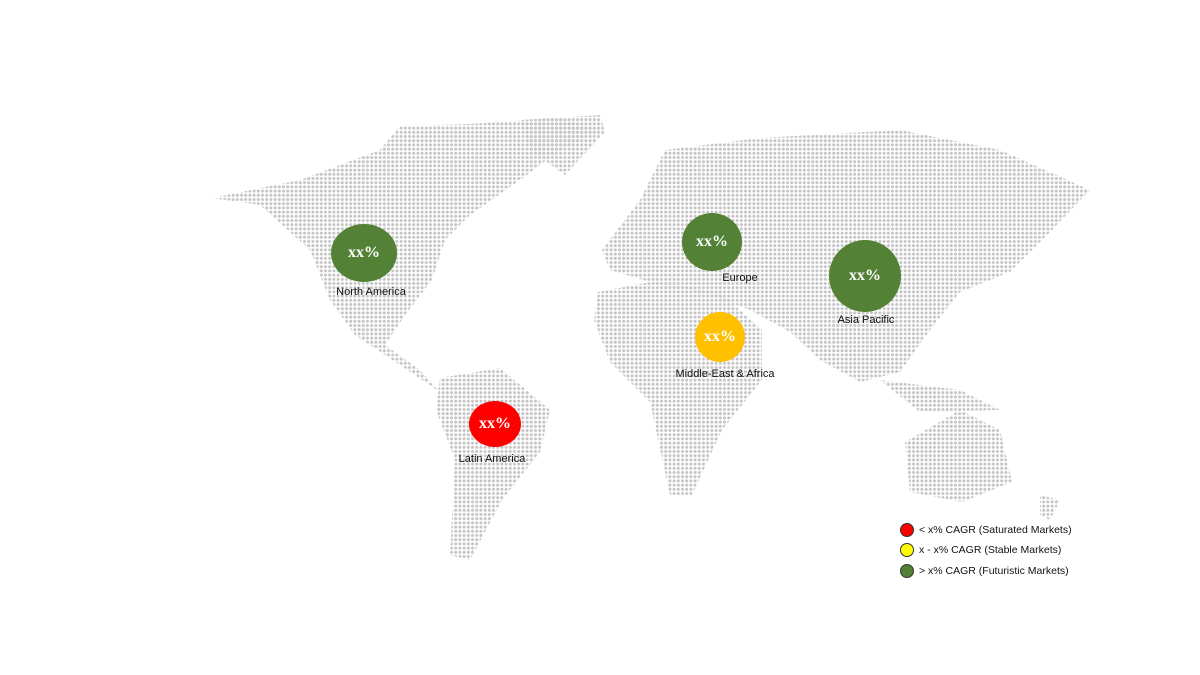 This screenshot has width=1200, height=675. What do you see at coordinates (371, 292) in the screenshot?
I see `north-america-label: North America` at bounding box center [371, 292].